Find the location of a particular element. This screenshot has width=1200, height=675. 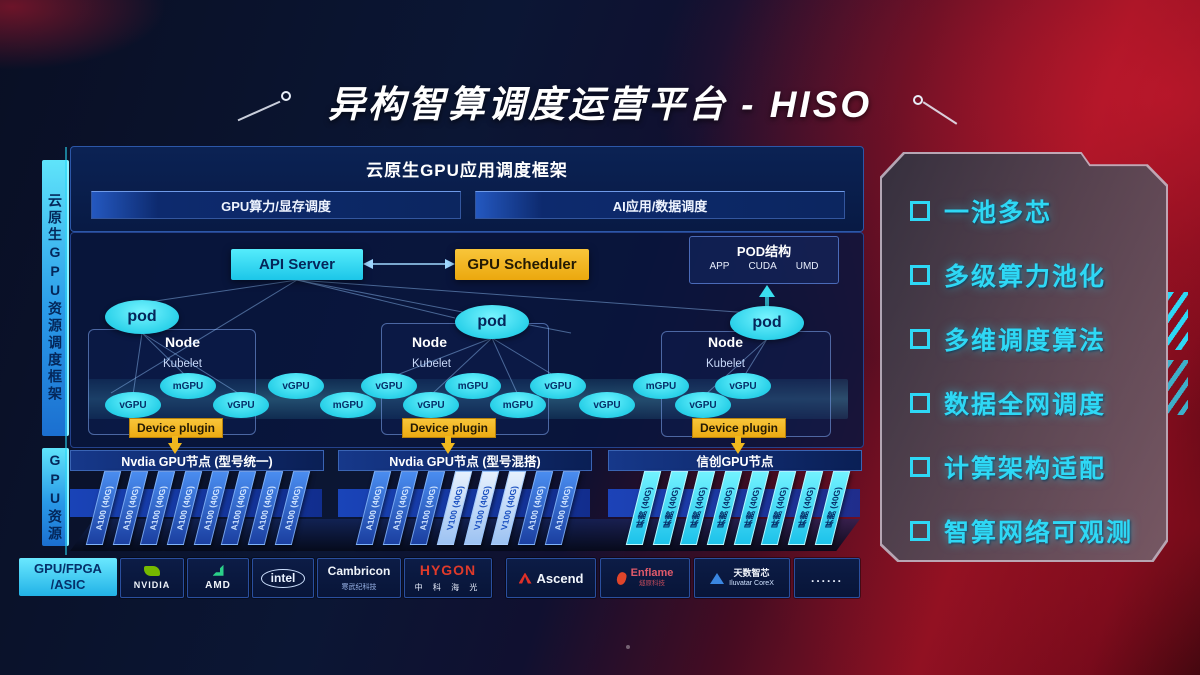

node-1-kubelet-label: Kubelet is located at coordinates (183, 364).